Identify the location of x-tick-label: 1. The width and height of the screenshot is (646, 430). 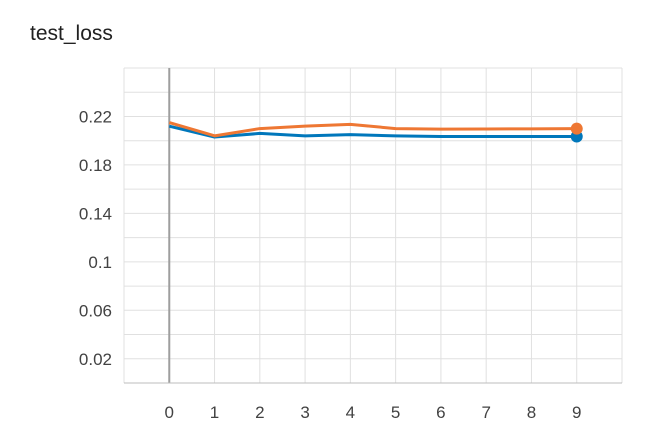
(214, 412).